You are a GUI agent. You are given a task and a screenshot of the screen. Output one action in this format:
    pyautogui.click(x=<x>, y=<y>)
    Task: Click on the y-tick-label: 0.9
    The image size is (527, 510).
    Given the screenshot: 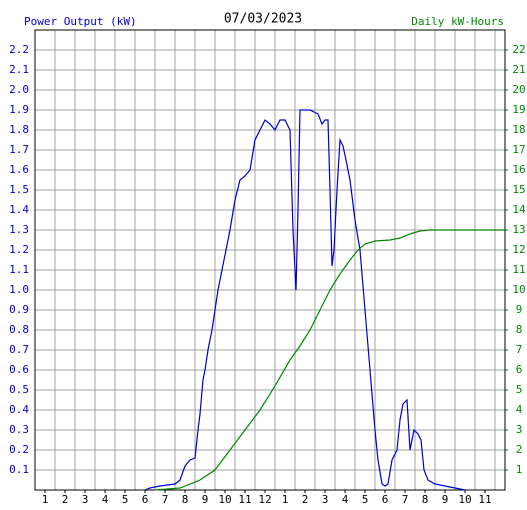 What is the action you would take?
    pyautogui.click(x=19, y=309)
    